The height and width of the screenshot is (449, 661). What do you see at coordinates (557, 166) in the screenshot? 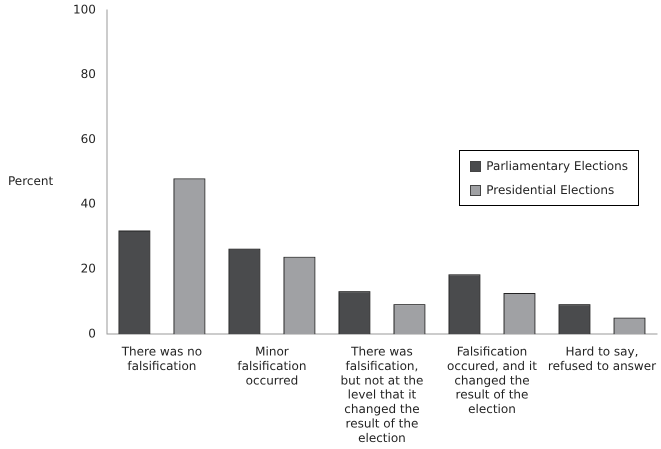
I see `legend-label: Parliamentary Elections` at bounding box center [557, 166].